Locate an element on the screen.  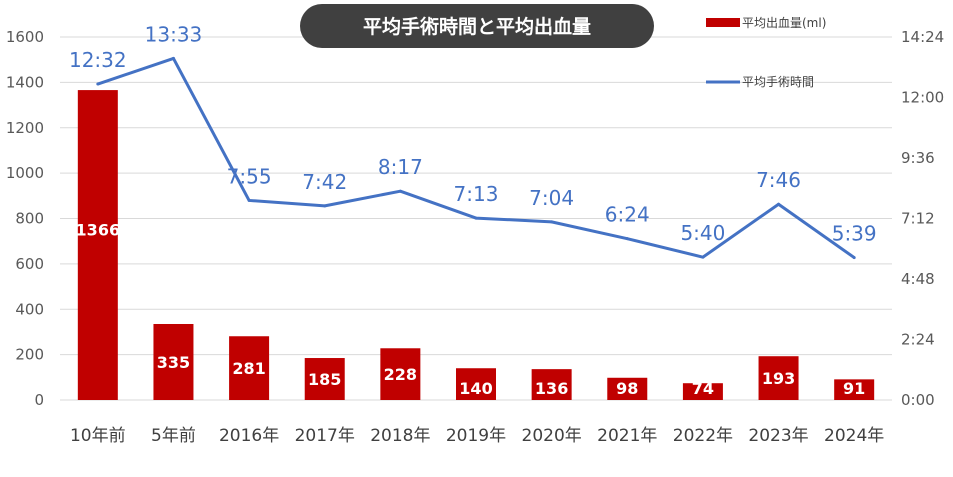
bar-data-label: 185 is located at coordinates (324, 379).